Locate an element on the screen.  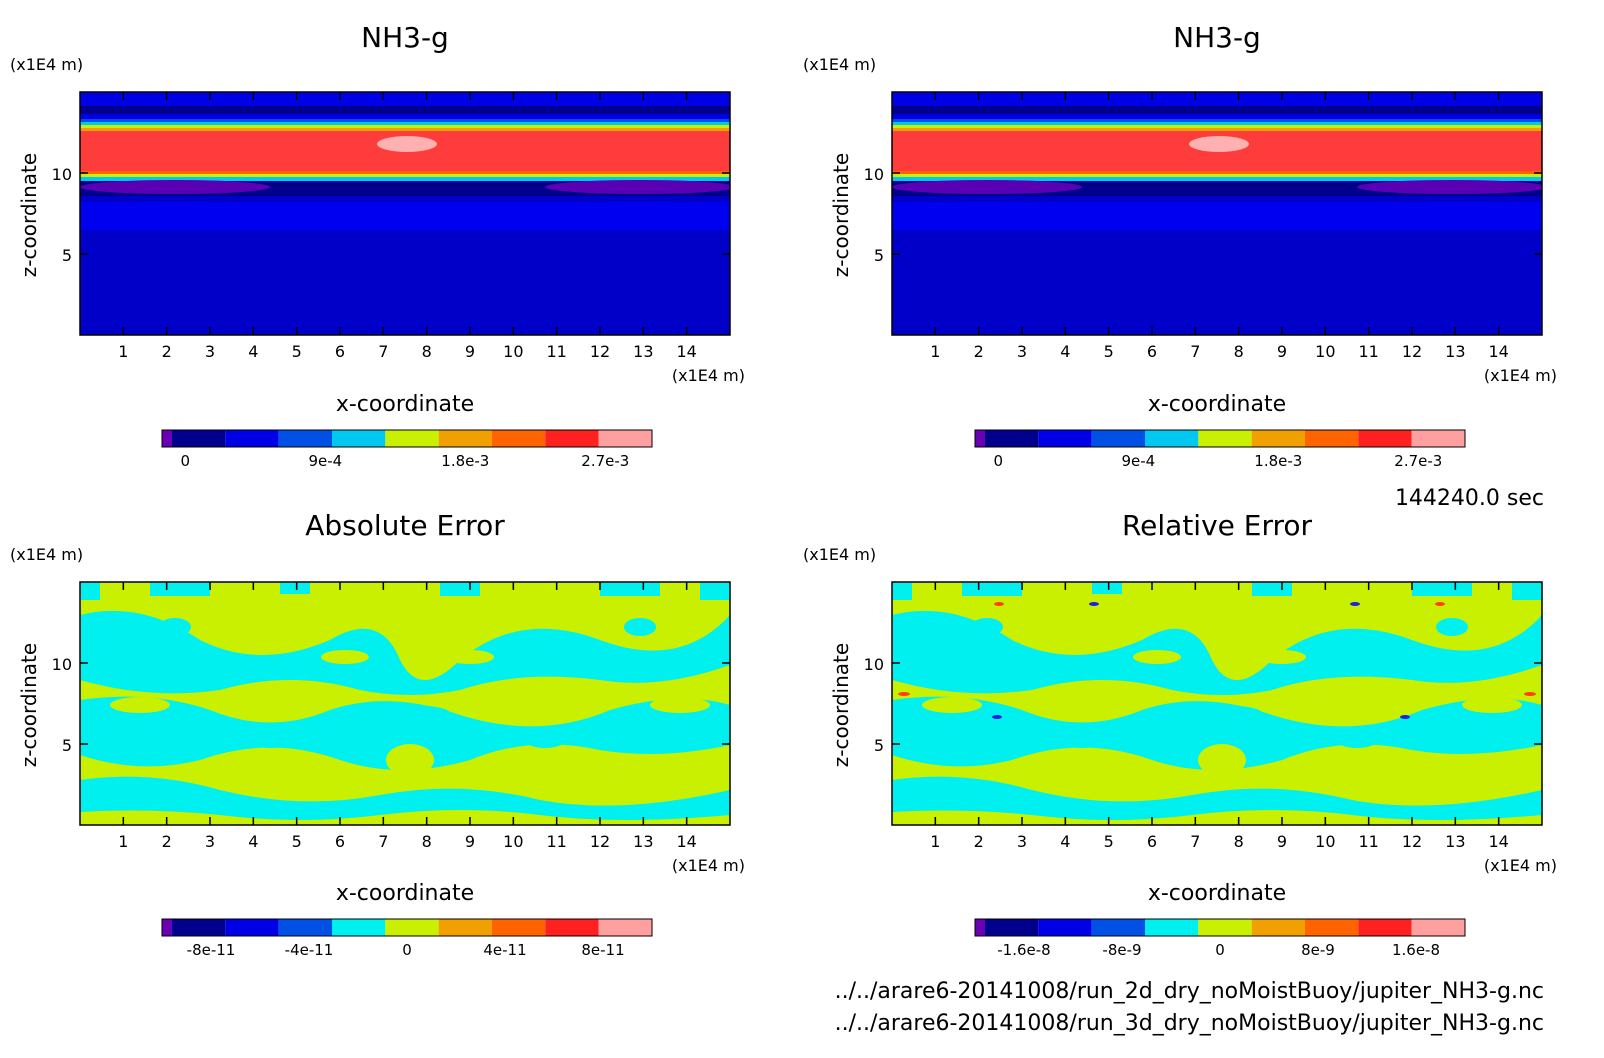
colorbar-tick-label: -1.6e-8 is located at coordinates (1023, 950).